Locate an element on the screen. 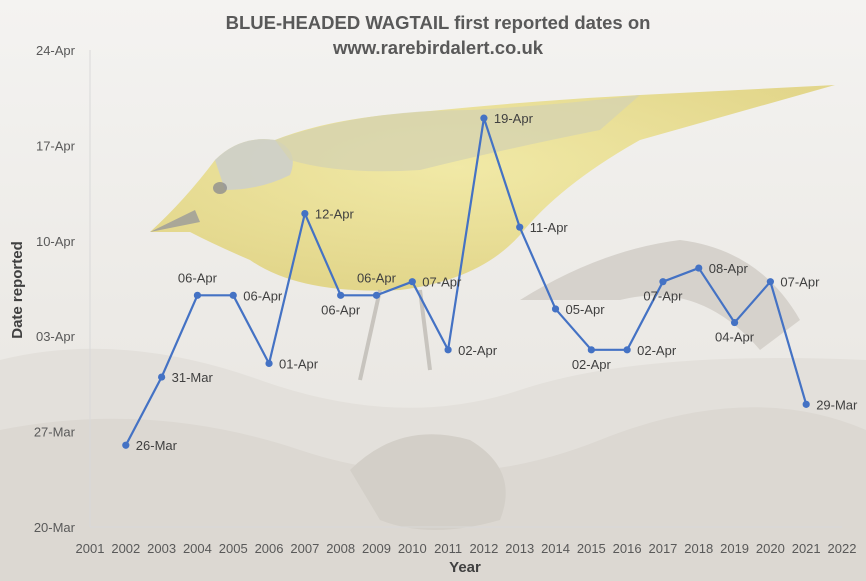 This screenshot has width=866, height=581. x-tick-label: 2014 is located at coordinates (555, 548).